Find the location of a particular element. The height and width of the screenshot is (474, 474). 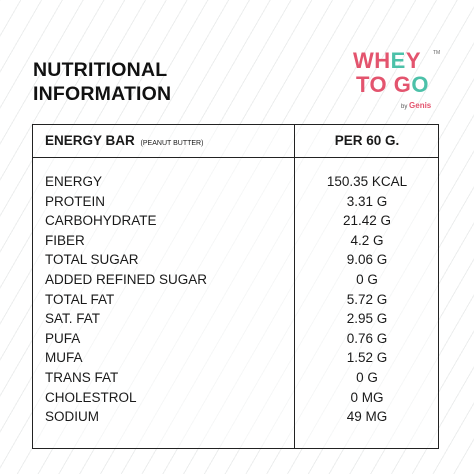

table-row: ADDED REFINED SUGAR 0 G is located at coordinates (235, 280).